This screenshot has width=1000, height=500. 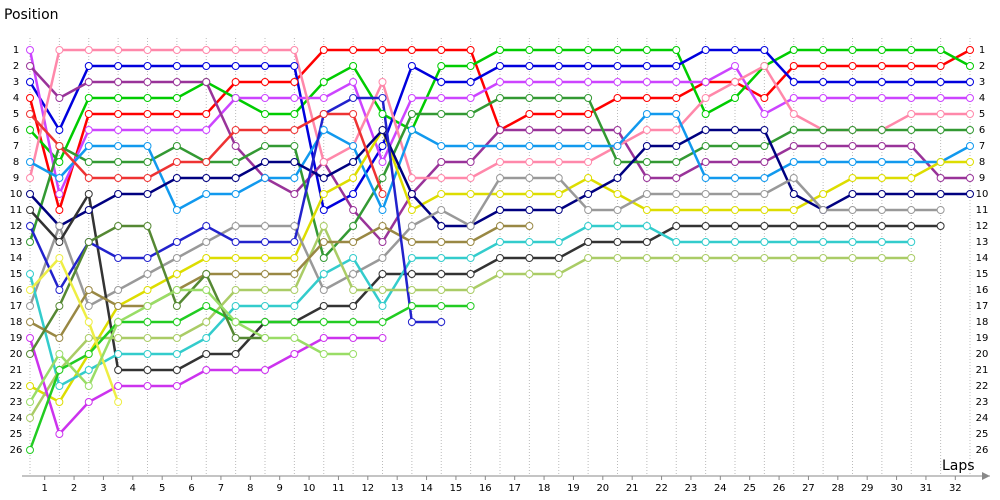 I want to click on x-tick-label: 3, so click(x=103, y=488).